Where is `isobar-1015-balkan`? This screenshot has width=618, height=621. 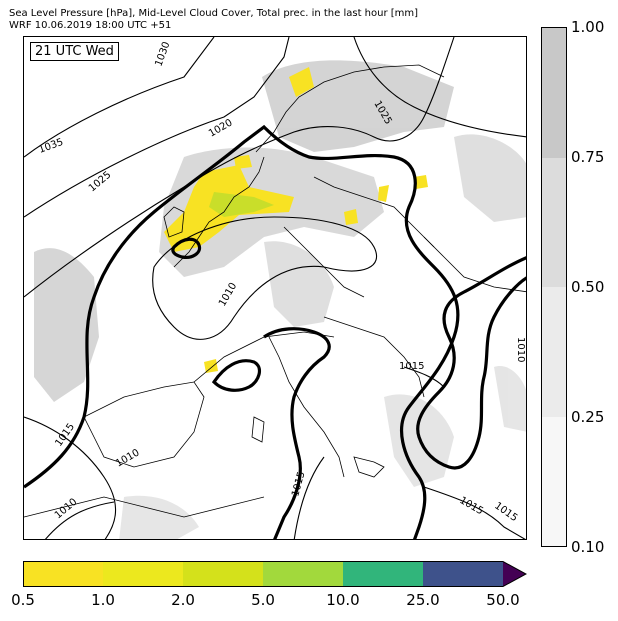 isobar-1015-balkan is located at coordinates (471, 363).